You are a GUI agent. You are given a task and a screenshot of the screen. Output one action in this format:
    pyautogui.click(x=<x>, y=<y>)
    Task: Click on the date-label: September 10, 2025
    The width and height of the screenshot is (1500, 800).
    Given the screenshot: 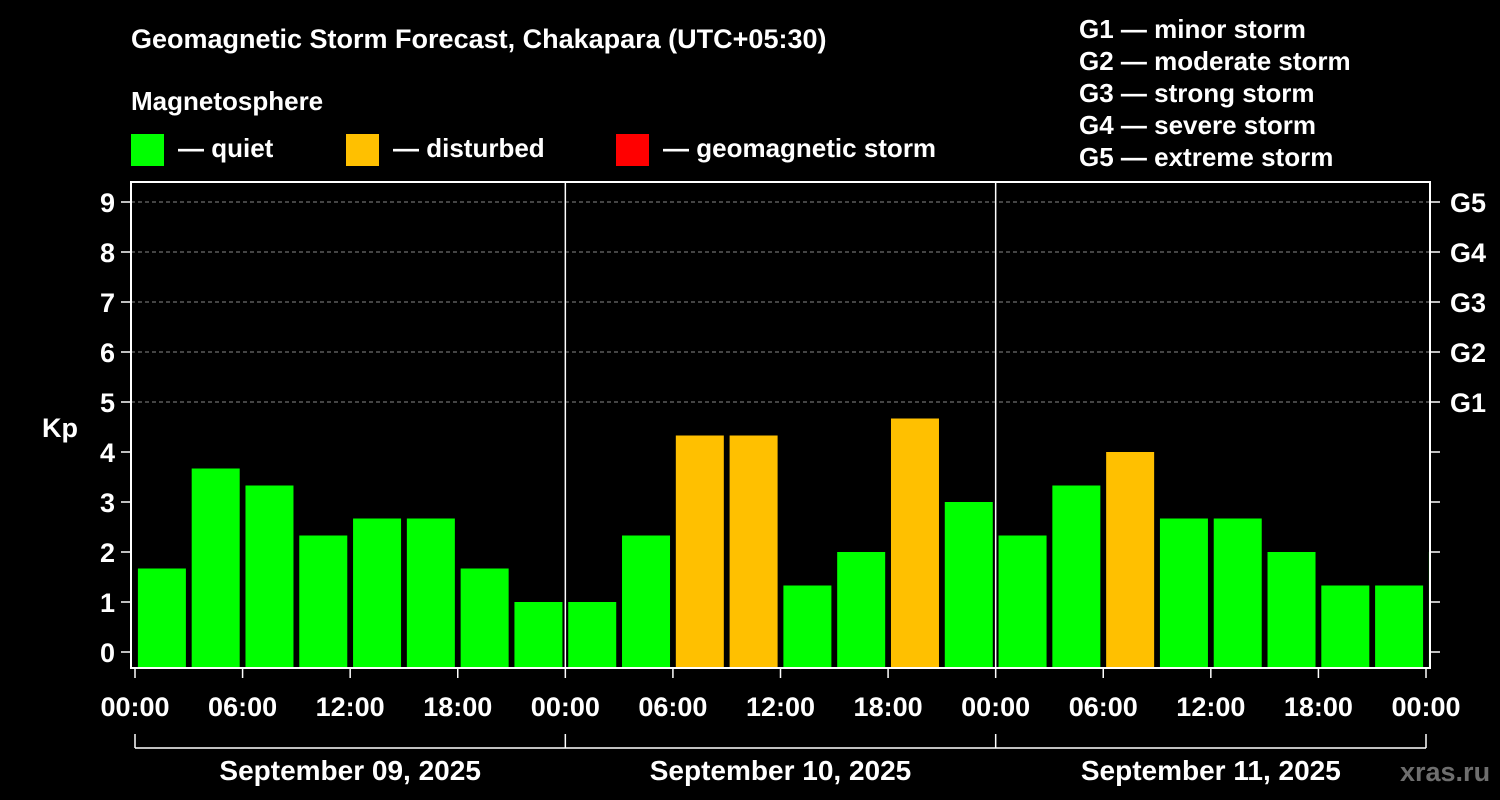 What is the action you would take?
    pyautogui.click(x=781, y=770)
    